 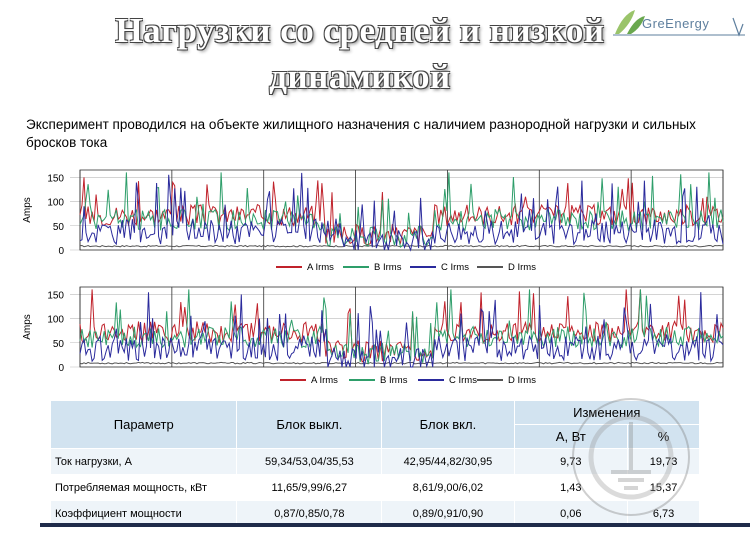 I want to click on row-on: 0,89/0,91/0,90, so click(x=448, y=513).